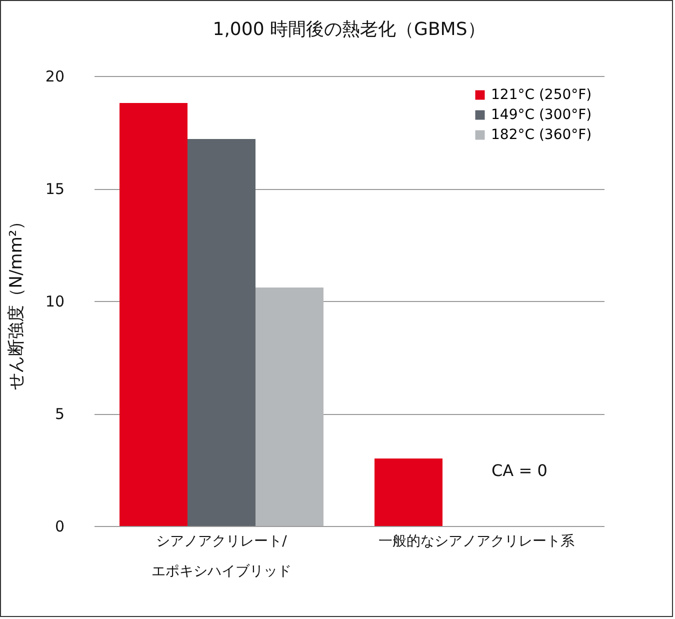 The height and width of the screenshot is (619, 675). I want to click on y-tick-label: 5, so click(59, 414).